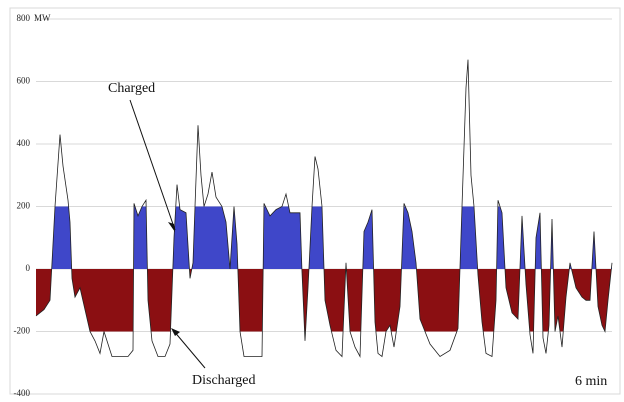  Describe the element at coordinates (324, 300) in the screenshot. I see `discharged-area` at that location.